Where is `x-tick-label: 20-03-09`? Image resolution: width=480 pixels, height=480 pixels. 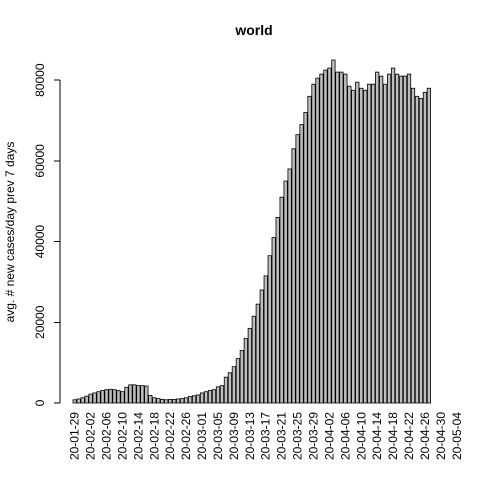 x-tick-label: 20-03-09 is located at coordinates (234, 436).